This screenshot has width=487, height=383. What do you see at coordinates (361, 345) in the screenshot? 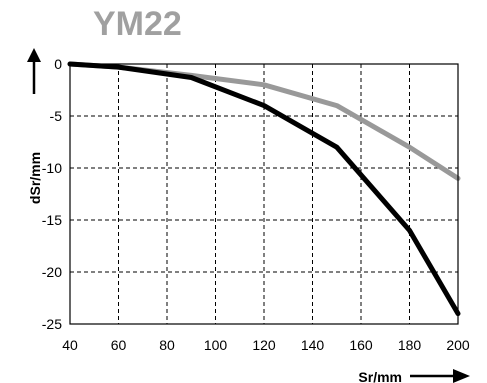
I see `x-tick-160: 160` at bounding box center [361, 345].